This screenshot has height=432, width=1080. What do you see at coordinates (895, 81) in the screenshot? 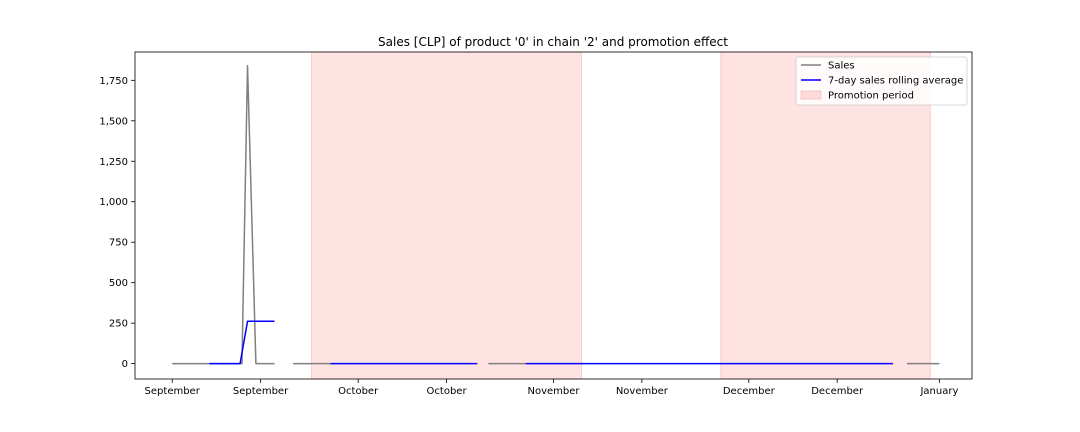
I see `legend-label-1: 7-day sales rolling average` at bounding box center [895, 81].